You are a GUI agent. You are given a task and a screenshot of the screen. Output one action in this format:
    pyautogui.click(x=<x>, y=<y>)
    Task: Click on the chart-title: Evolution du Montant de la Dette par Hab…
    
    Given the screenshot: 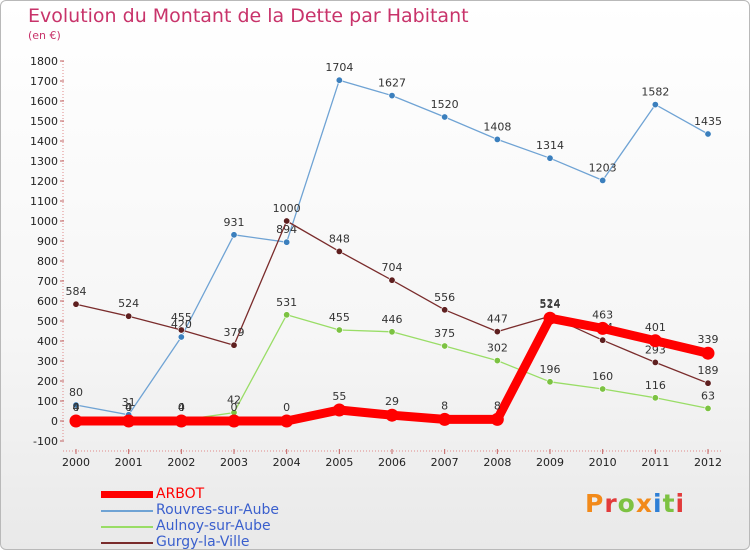 What is the action you would take?
    pyautogui.click(x=248, y=16)
    